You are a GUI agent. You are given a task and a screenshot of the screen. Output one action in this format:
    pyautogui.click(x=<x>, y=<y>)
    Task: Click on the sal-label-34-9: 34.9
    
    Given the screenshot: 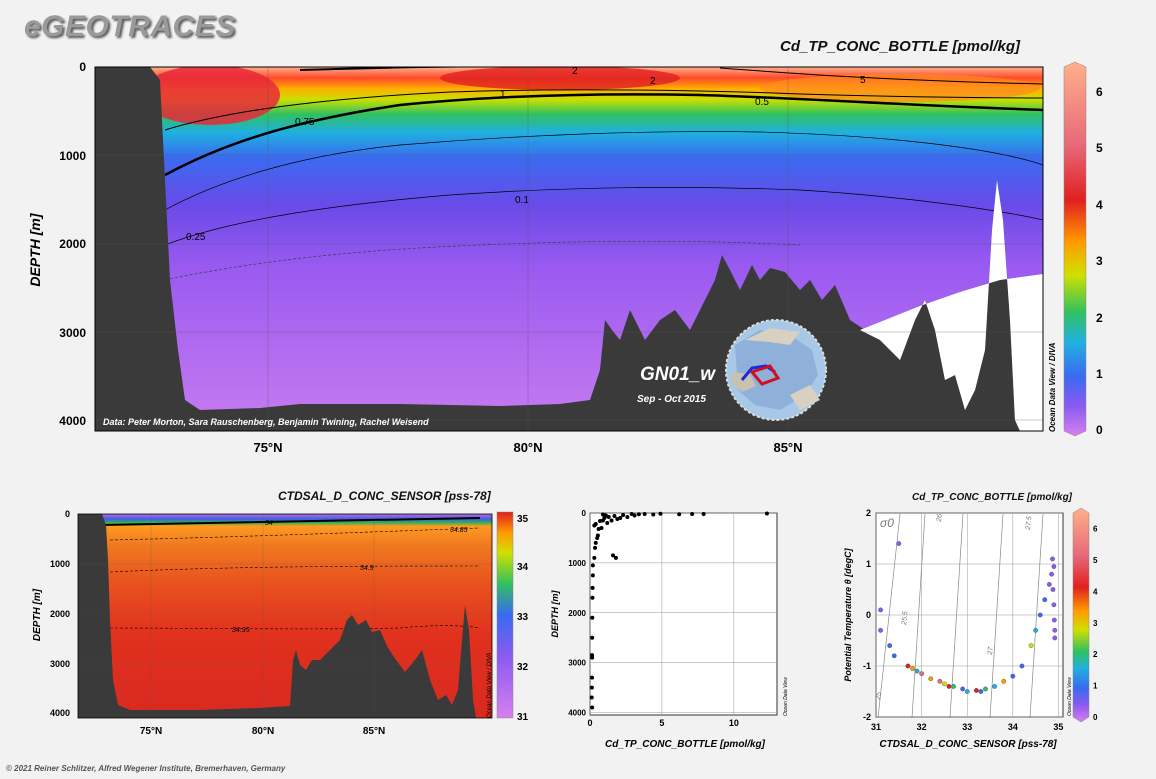 What is the action you would take?
    pyautogui.click(x=367, y=568)
    